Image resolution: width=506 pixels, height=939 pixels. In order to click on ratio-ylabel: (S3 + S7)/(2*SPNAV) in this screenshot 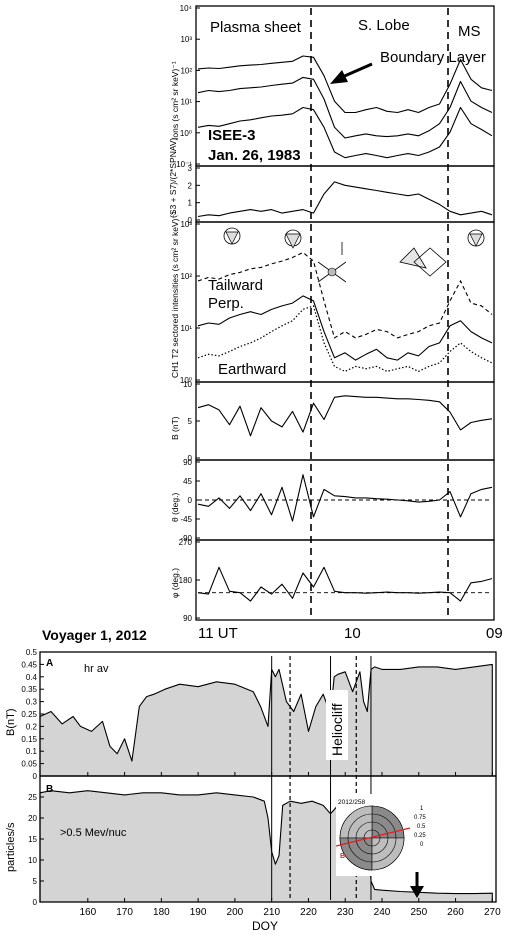, I will do `click(173, 177)`.